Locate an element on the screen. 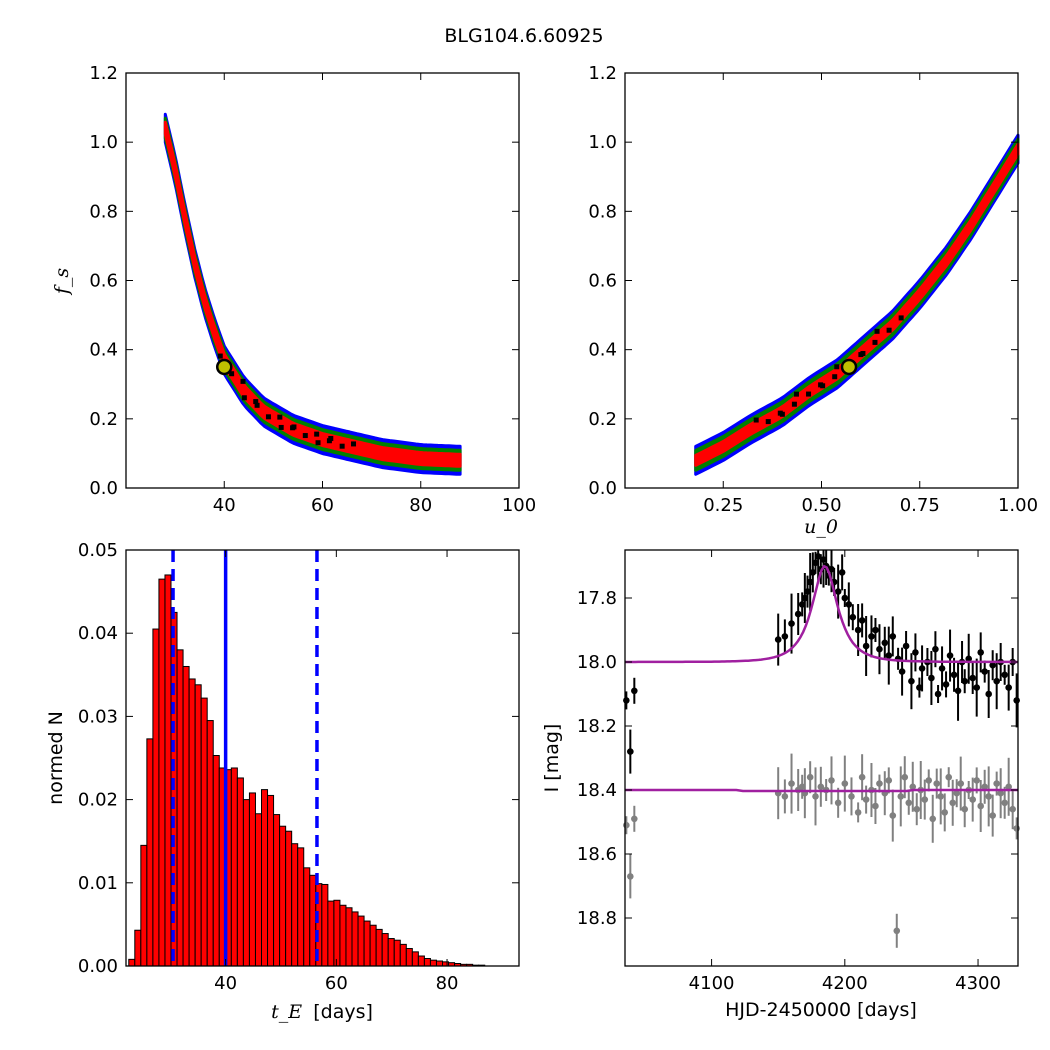 This screenshot has width=1050, height=1050. ytick-label: 18.2 is located at coordinates (597, 726).